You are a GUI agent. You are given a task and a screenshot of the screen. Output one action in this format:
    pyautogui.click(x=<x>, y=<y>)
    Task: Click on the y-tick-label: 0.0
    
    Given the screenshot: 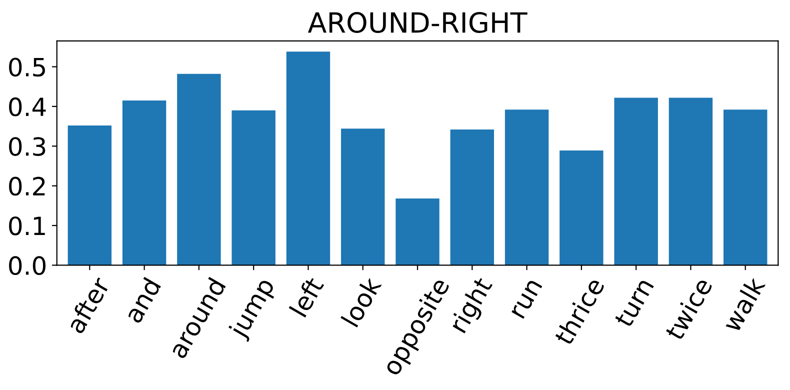 What is the action you would take?
    pyautogui.click(x=27, y=266)
    